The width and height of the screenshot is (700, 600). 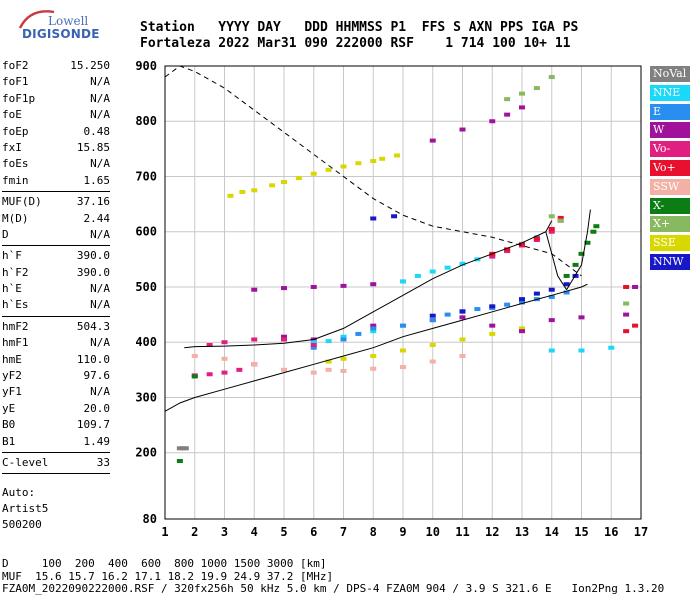 What do you see at coordinates (56, 360) in the screenshot?
I see `param-row: hmE 110.0` at bounding box center [56, 360].